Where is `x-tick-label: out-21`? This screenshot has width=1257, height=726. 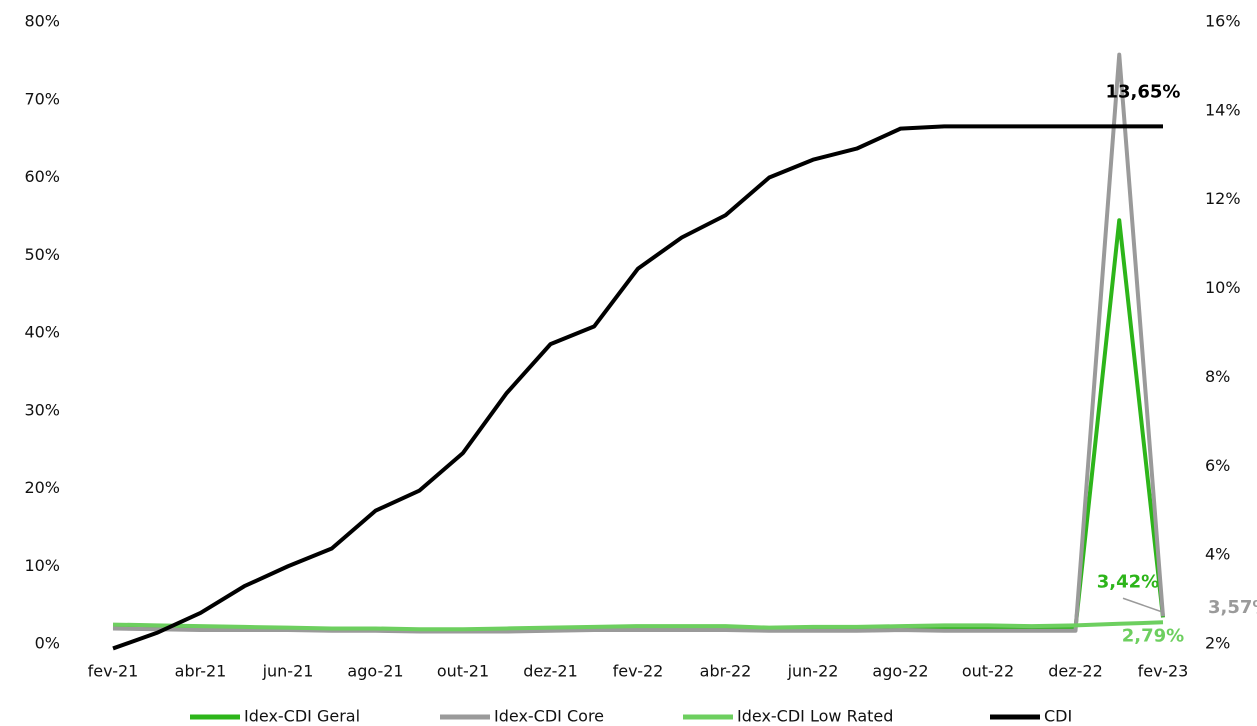 x-tick-label: out-21 is located at coordinates (463, 671).